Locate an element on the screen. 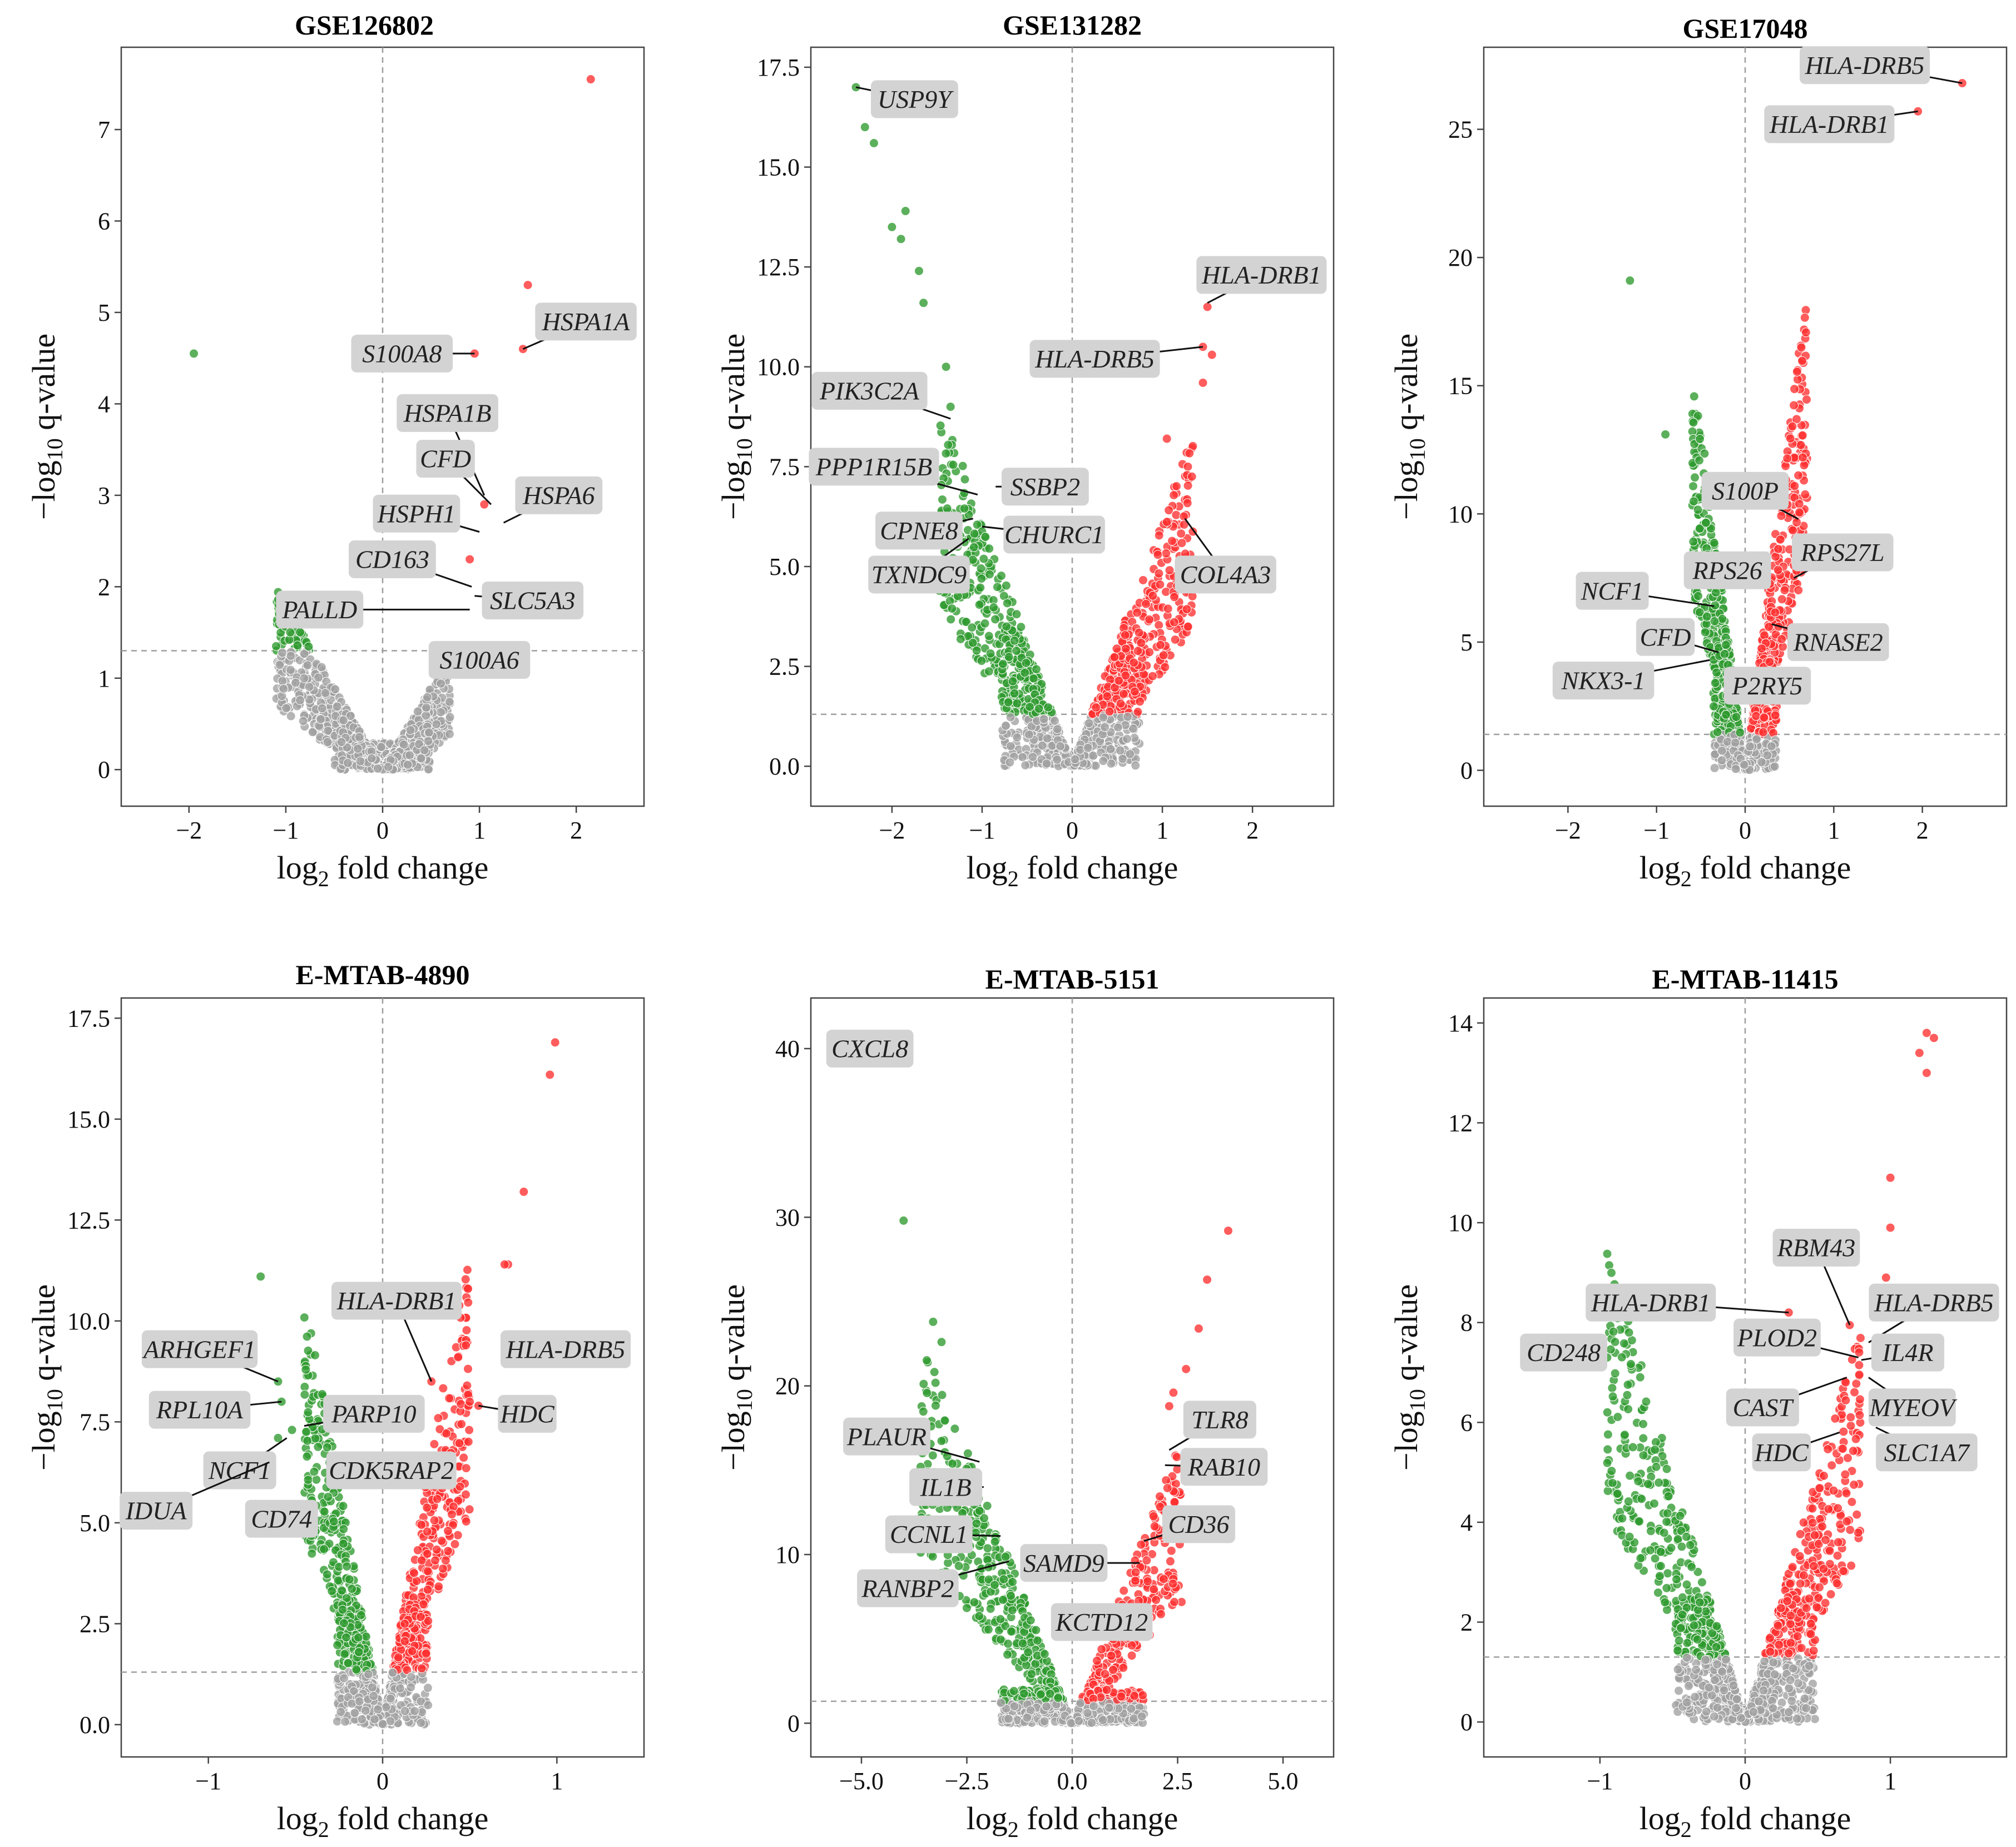  y-tick-label: 5.0 is located at coordinates (784, 566).